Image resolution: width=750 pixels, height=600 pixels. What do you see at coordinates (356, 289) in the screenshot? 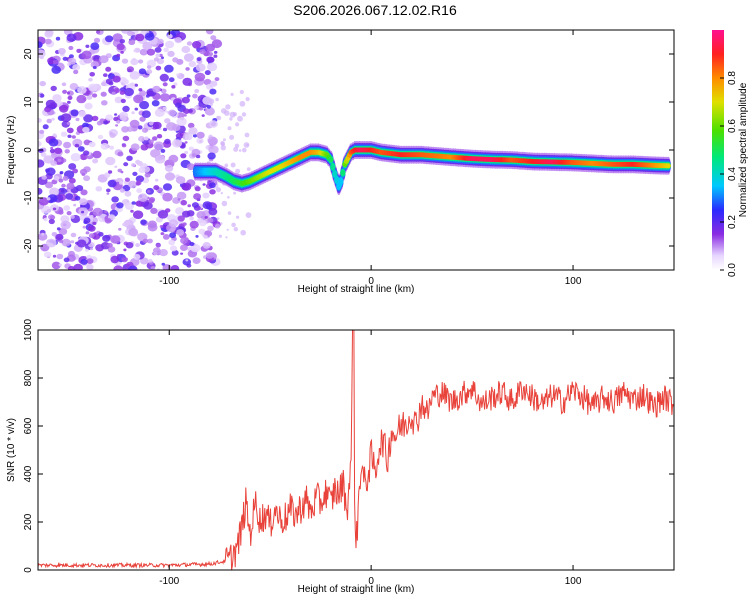
I see `spectrogram-xlabel: Height of straight line (km)` at bounding box center [356, 289].